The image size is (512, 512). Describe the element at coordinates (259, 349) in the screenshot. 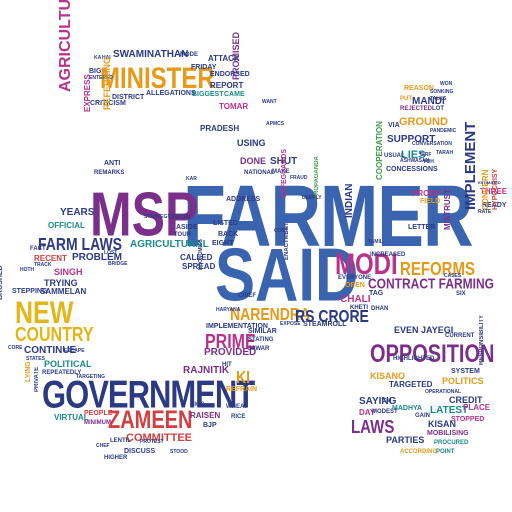

I see `word-jawar: JAWAR` at that location.